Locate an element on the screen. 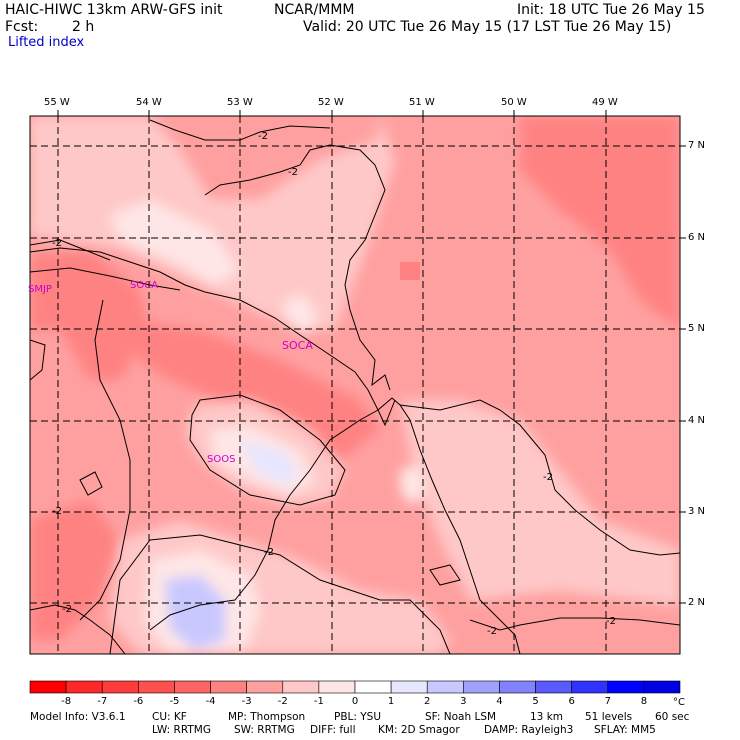 Image resolution: width=740 pixels, height=740 pixels. lat-label: 2 N is located at coordinates (697, 602).